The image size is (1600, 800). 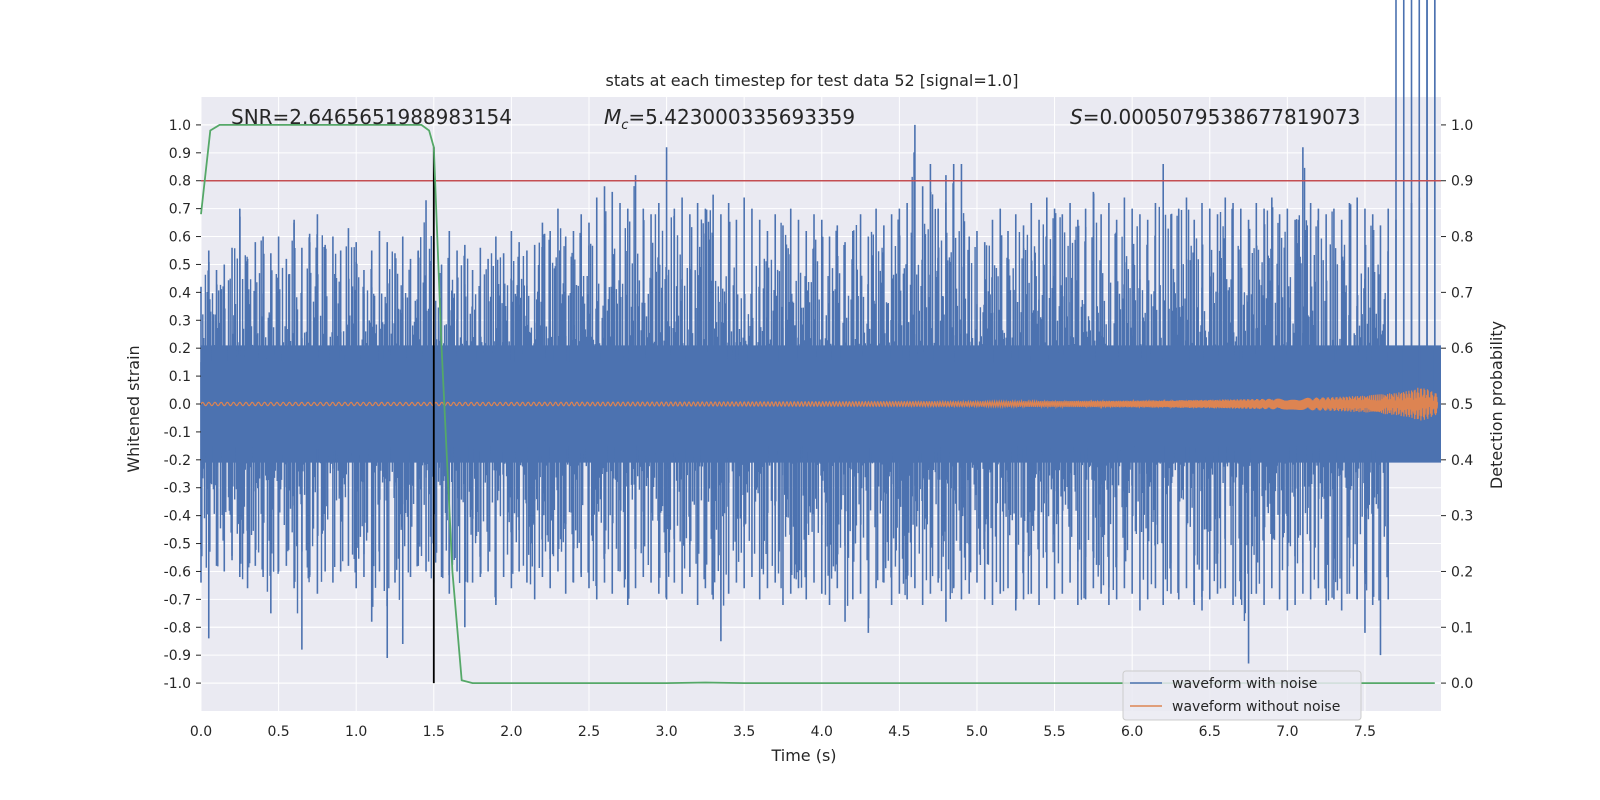 What do you see at coordinates (624, 125) in the screenshot?
I see `chirp-mass-subscript: c` at bounding box center [624, 125].